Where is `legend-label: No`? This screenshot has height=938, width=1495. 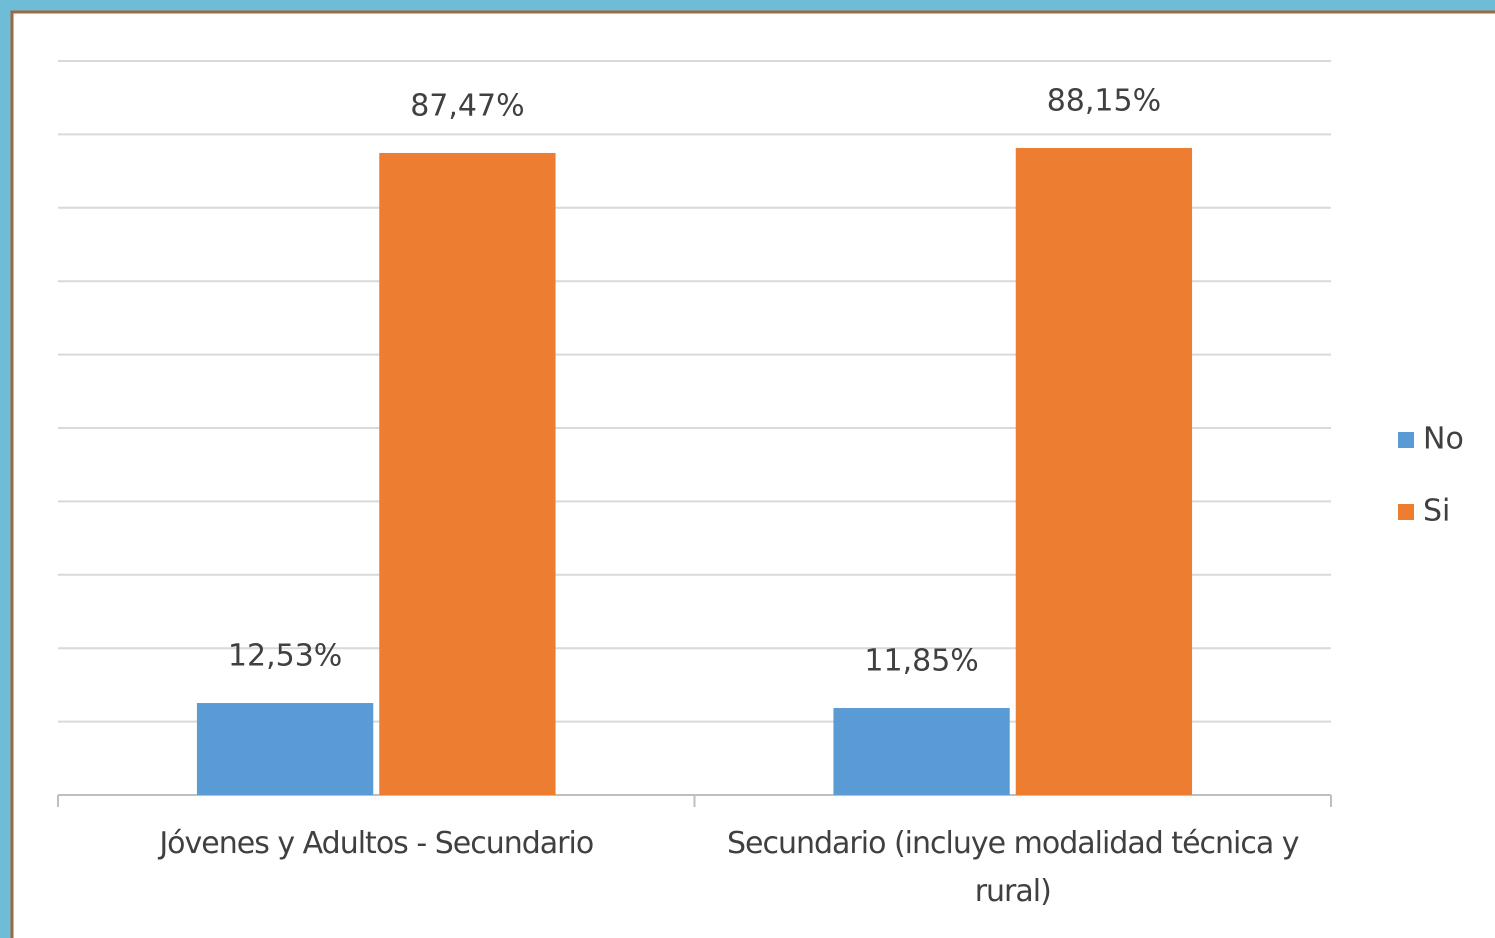 legend-label: No is located at coordinates (1443, 439).